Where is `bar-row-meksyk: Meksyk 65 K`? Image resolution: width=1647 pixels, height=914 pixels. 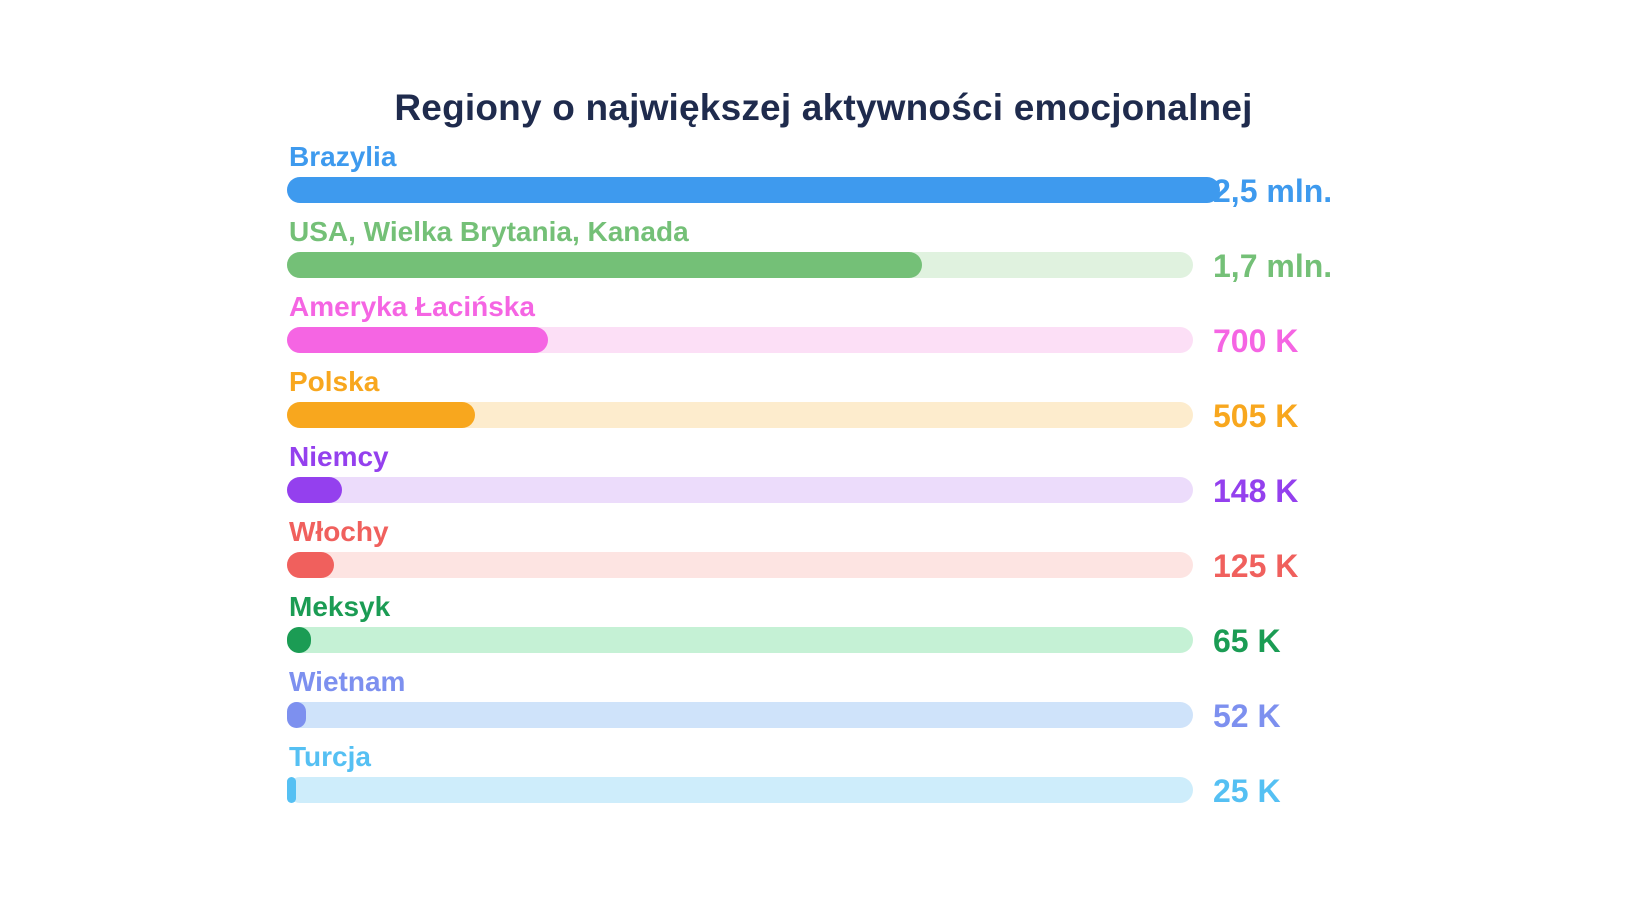
bar-row-meksyk: Meksyk 65 K is located at coordinates (847, 627).